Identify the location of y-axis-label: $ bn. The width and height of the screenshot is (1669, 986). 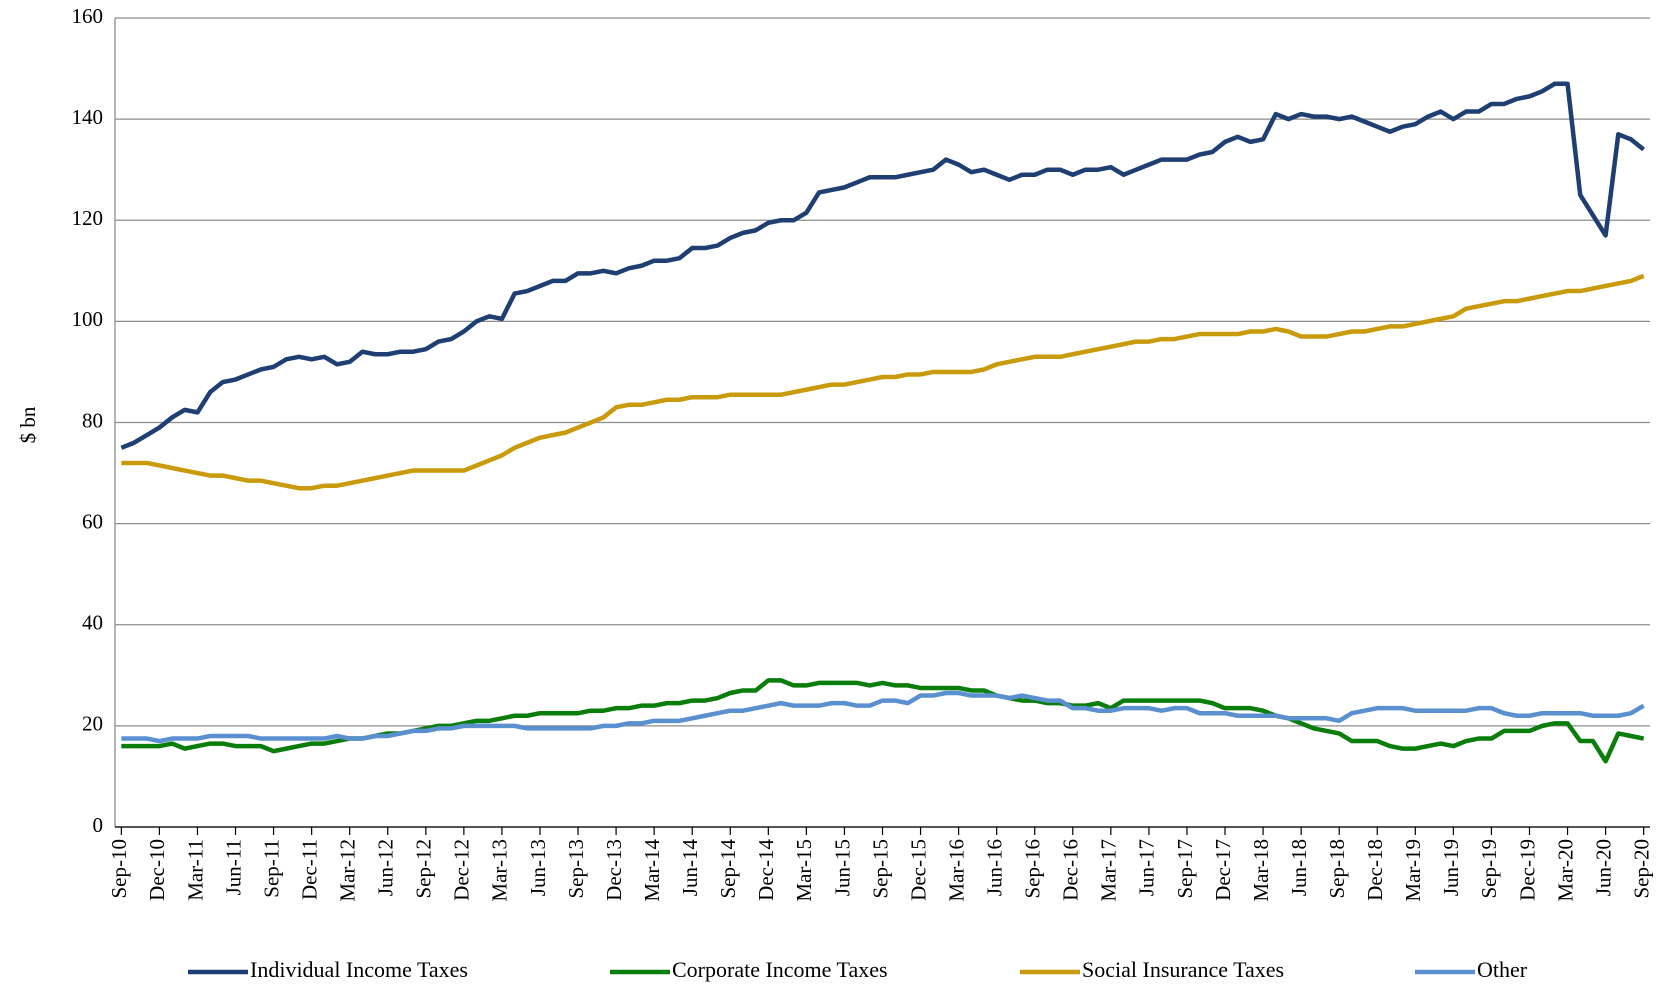
(28, 424).